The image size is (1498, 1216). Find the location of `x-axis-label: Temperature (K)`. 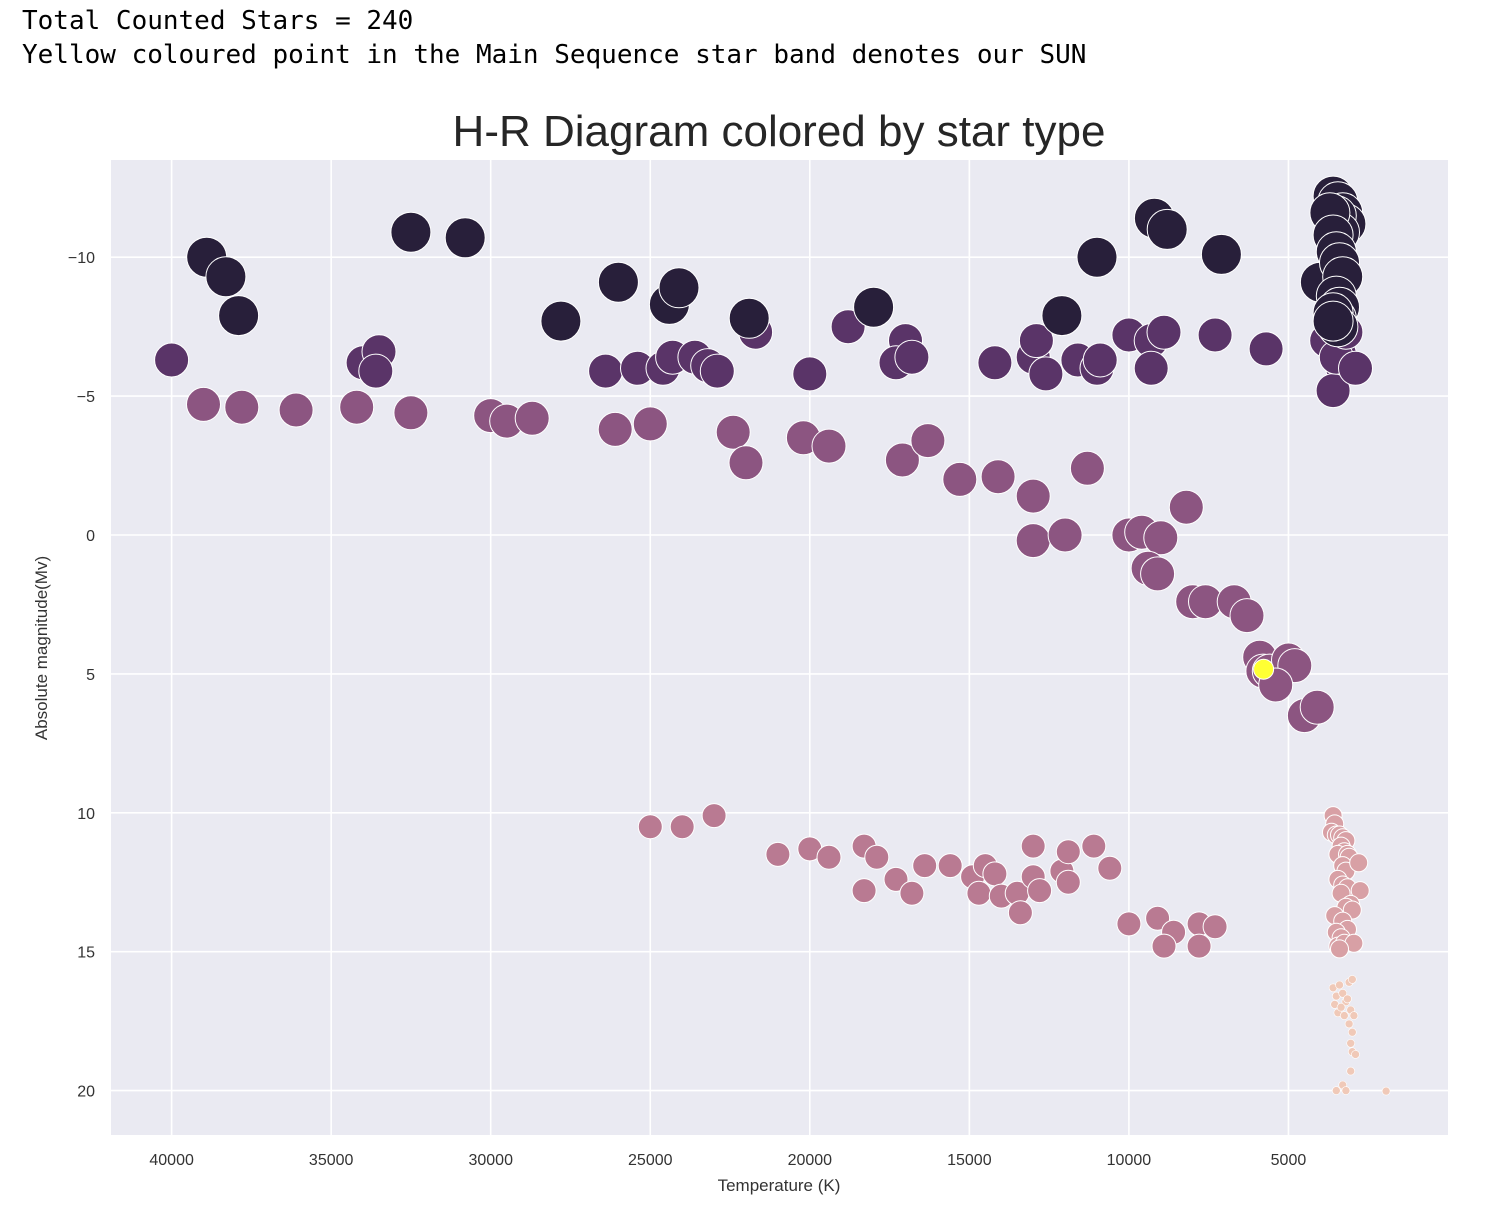

x-axis-label: Temperature (K) is located at coordinates (779, 1185).